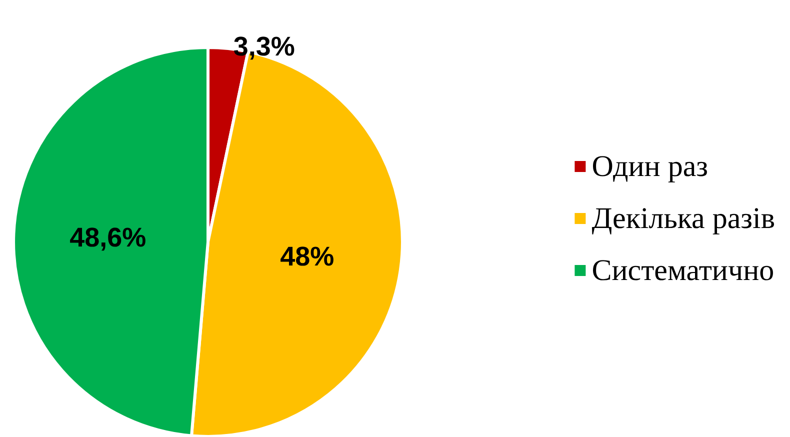 This screenshot has width=790, height=437. I want to click on data-label: 48,6%, so click(108, 237).